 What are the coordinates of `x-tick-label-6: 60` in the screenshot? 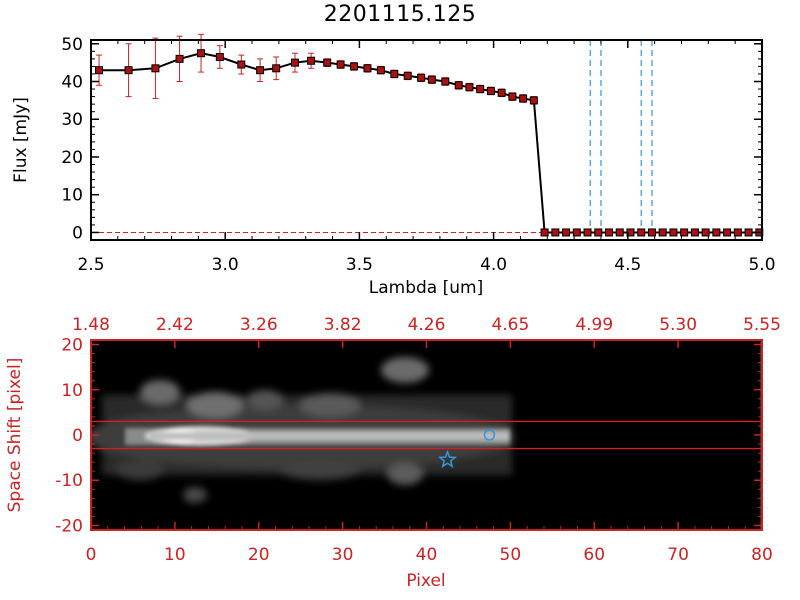 It's located at (594, 555).